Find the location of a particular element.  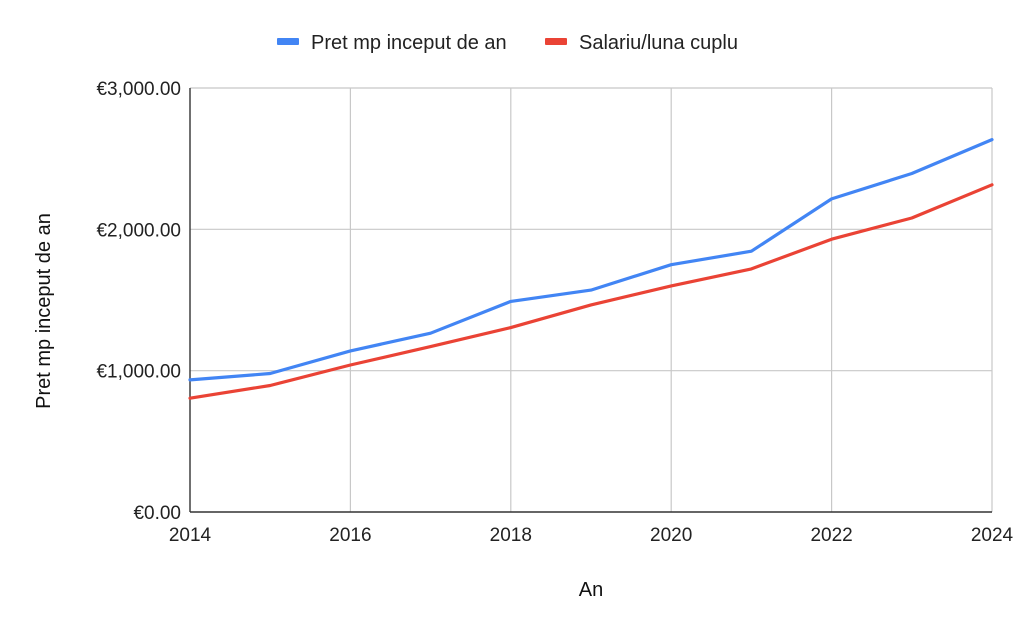

y-tick-label: €3,000.00 is located at coordinates (138, 89).